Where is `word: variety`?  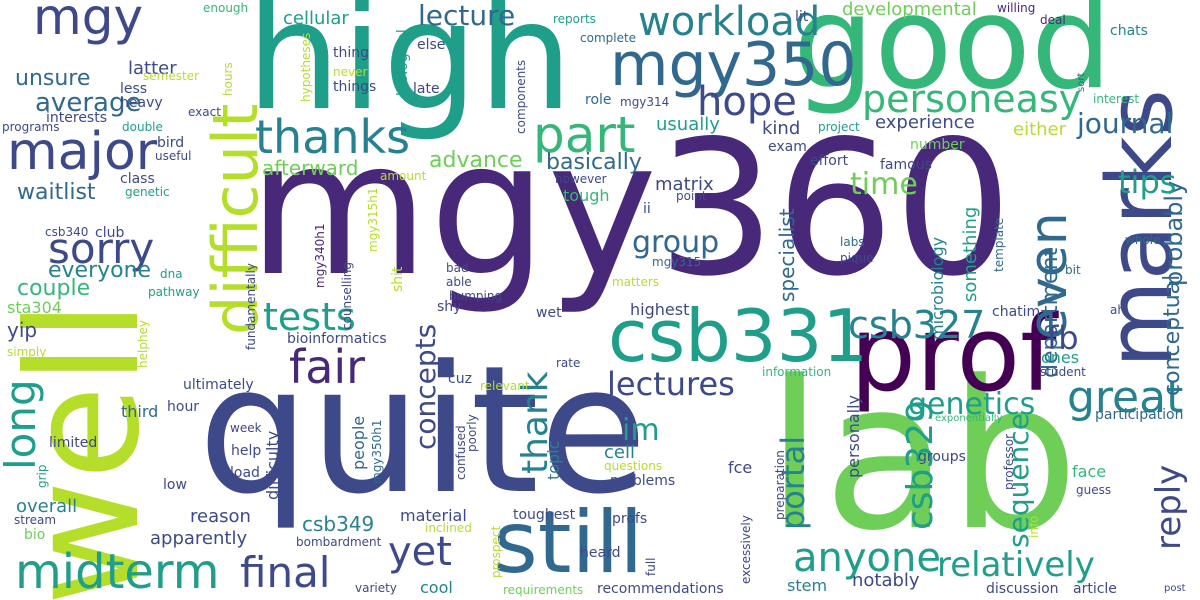
word: variety is located at coordinates (376, 588).